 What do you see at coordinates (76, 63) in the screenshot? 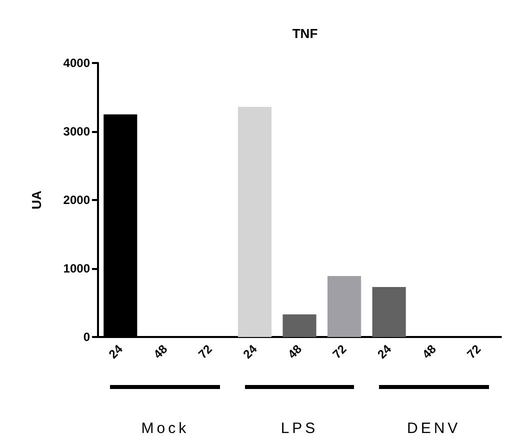
I see `y-tick-label: 4000` at bounding box center [76, 63].